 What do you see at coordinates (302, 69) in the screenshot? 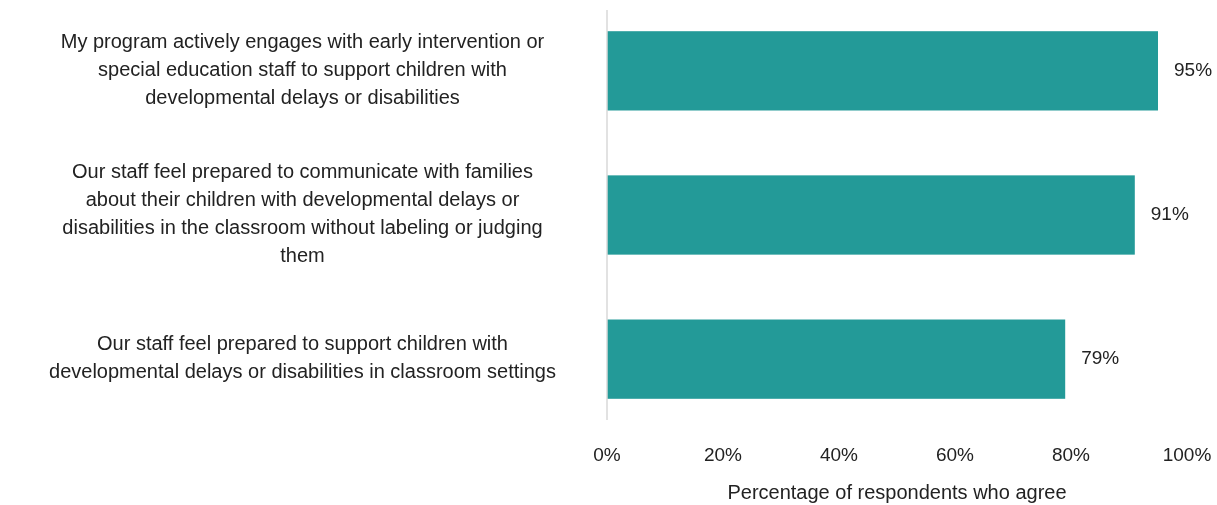
I see `y-tick-label: My program actively engages with early intervention or special education staff to support children with developmental delays or disabilities` at bounding box center [302, 69].